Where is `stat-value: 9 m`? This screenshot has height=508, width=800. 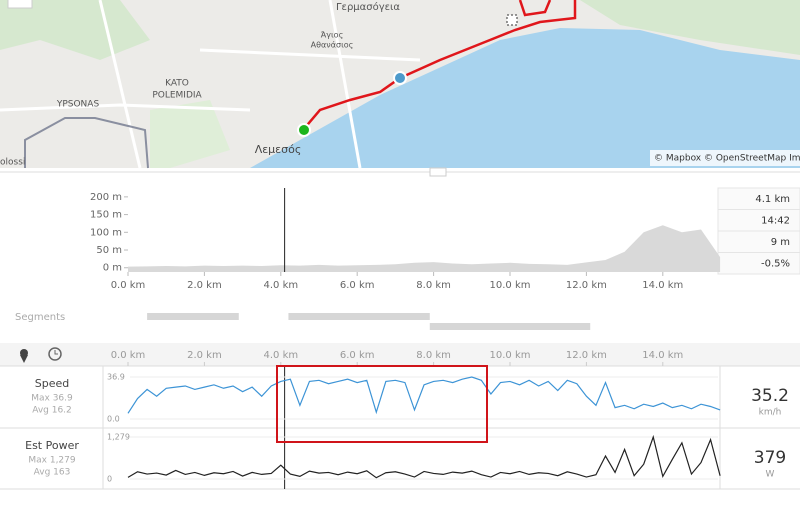 stat-value: 9 m is located at coordinates (780, 242).